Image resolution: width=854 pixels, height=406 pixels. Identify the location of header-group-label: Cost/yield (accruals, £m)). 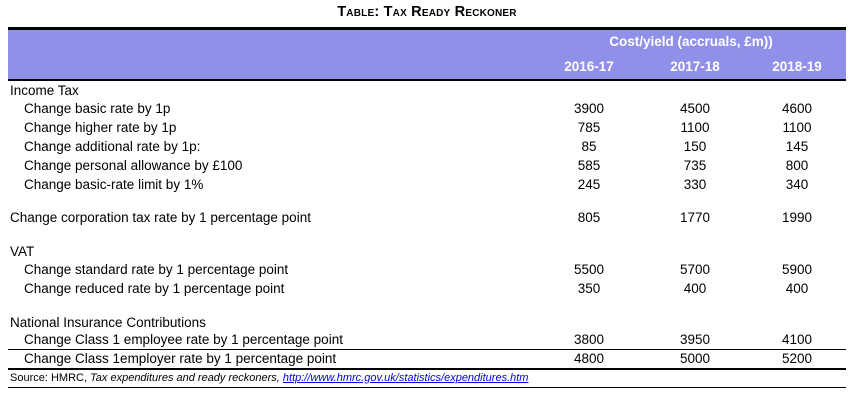
(691, 41).